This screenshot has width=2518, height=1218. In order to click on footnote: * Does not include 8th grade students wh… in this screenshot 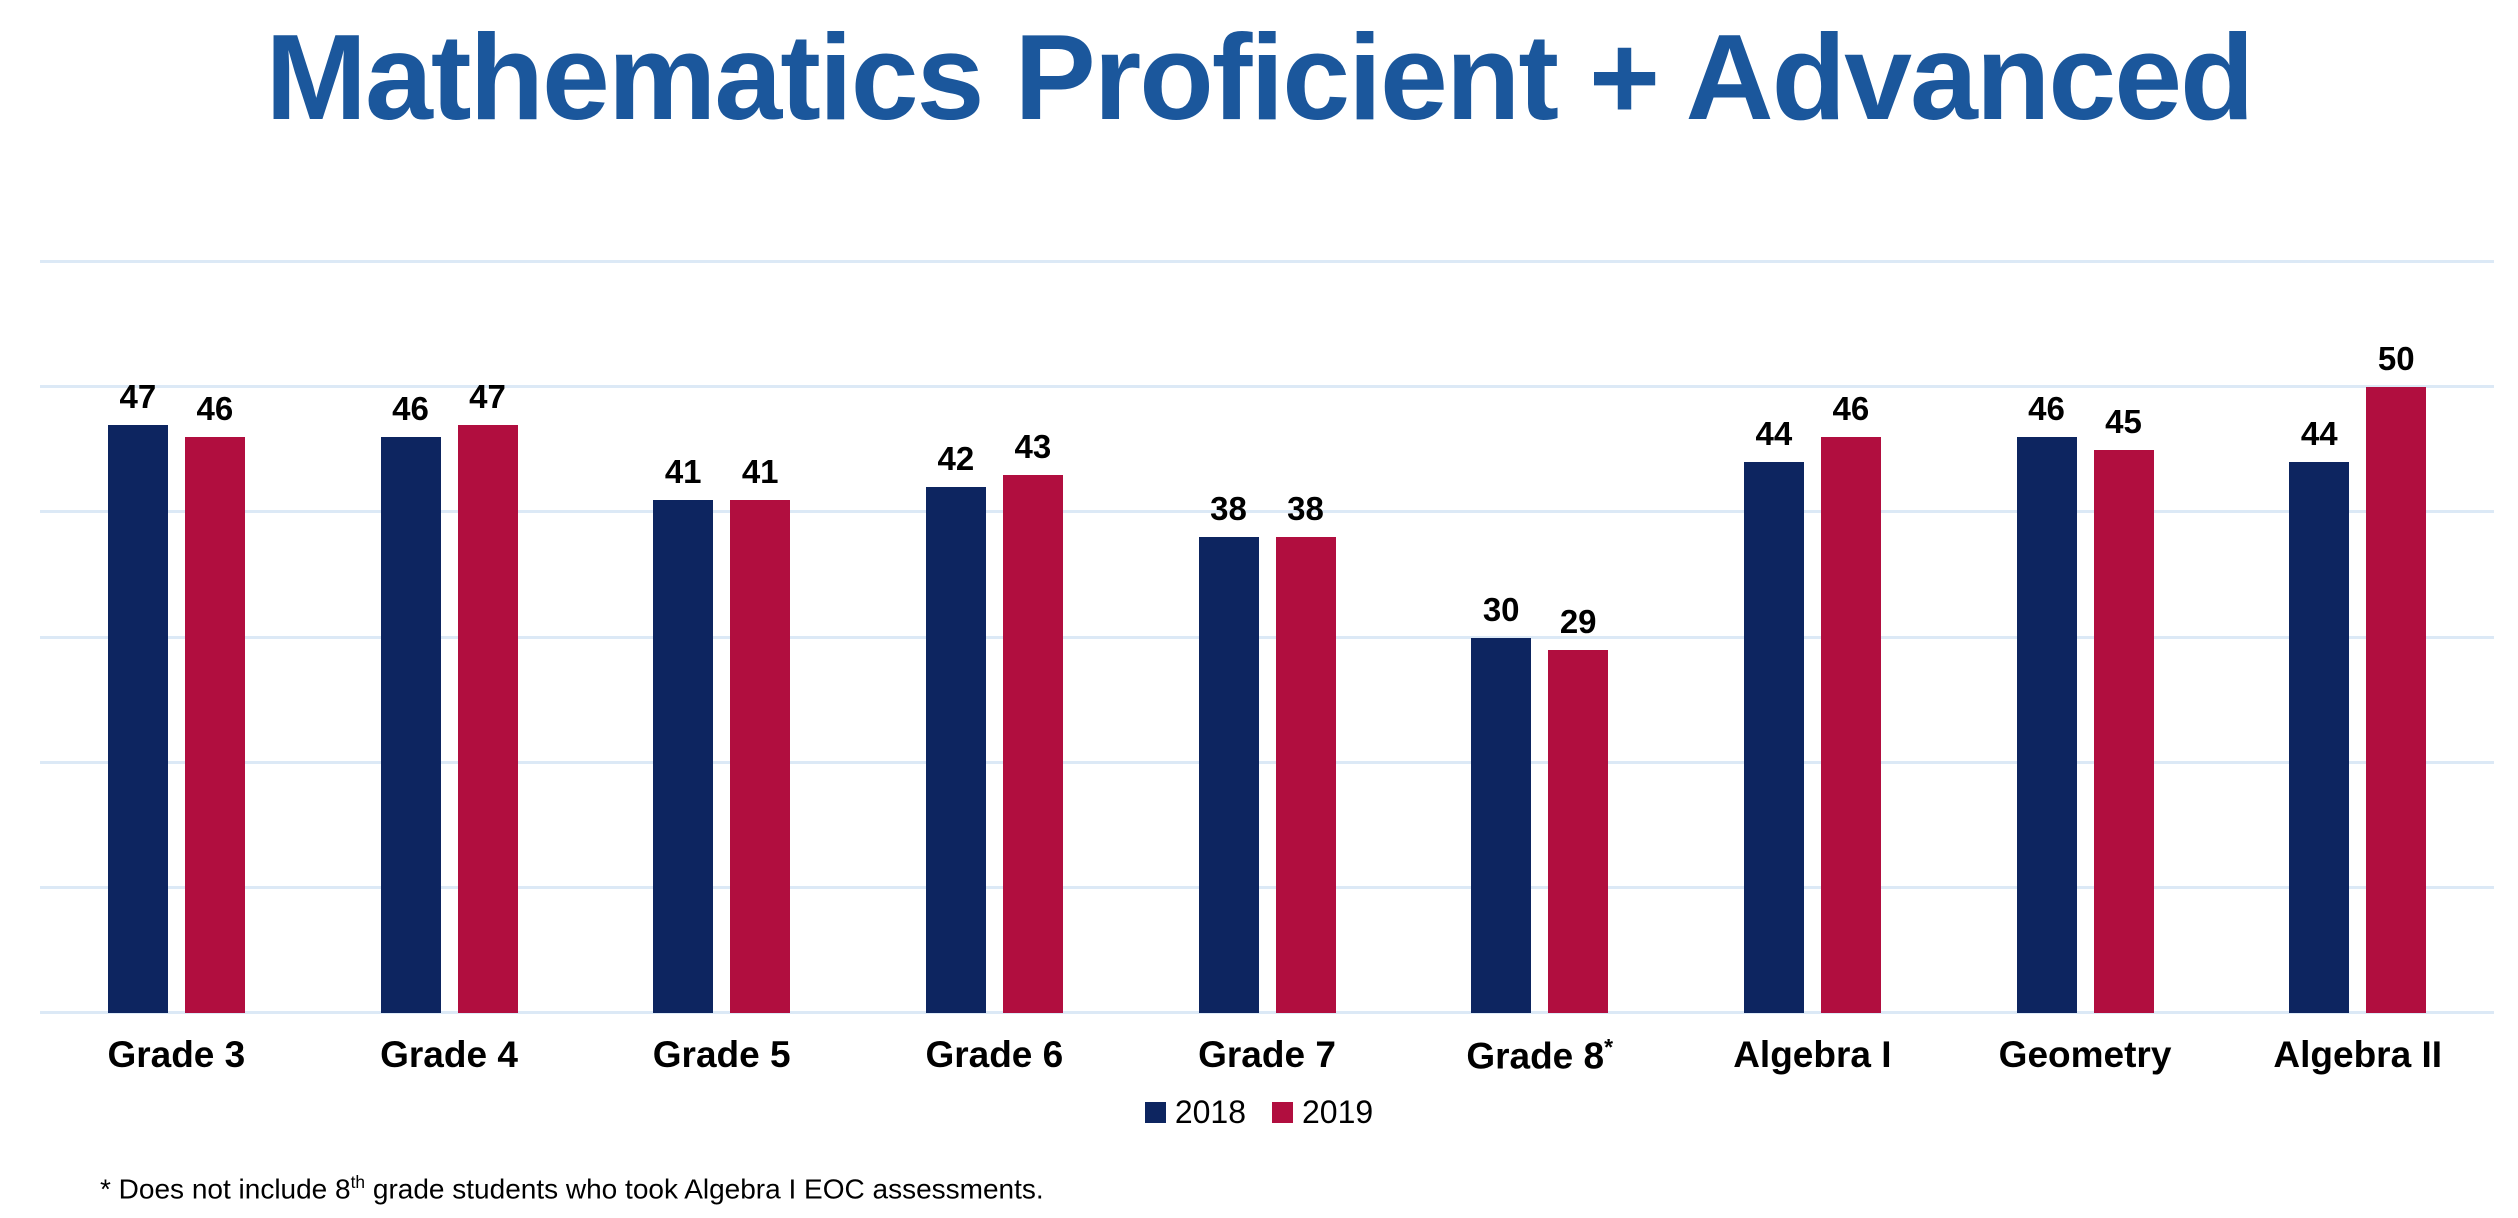, I will do `click(572, 1188)`.